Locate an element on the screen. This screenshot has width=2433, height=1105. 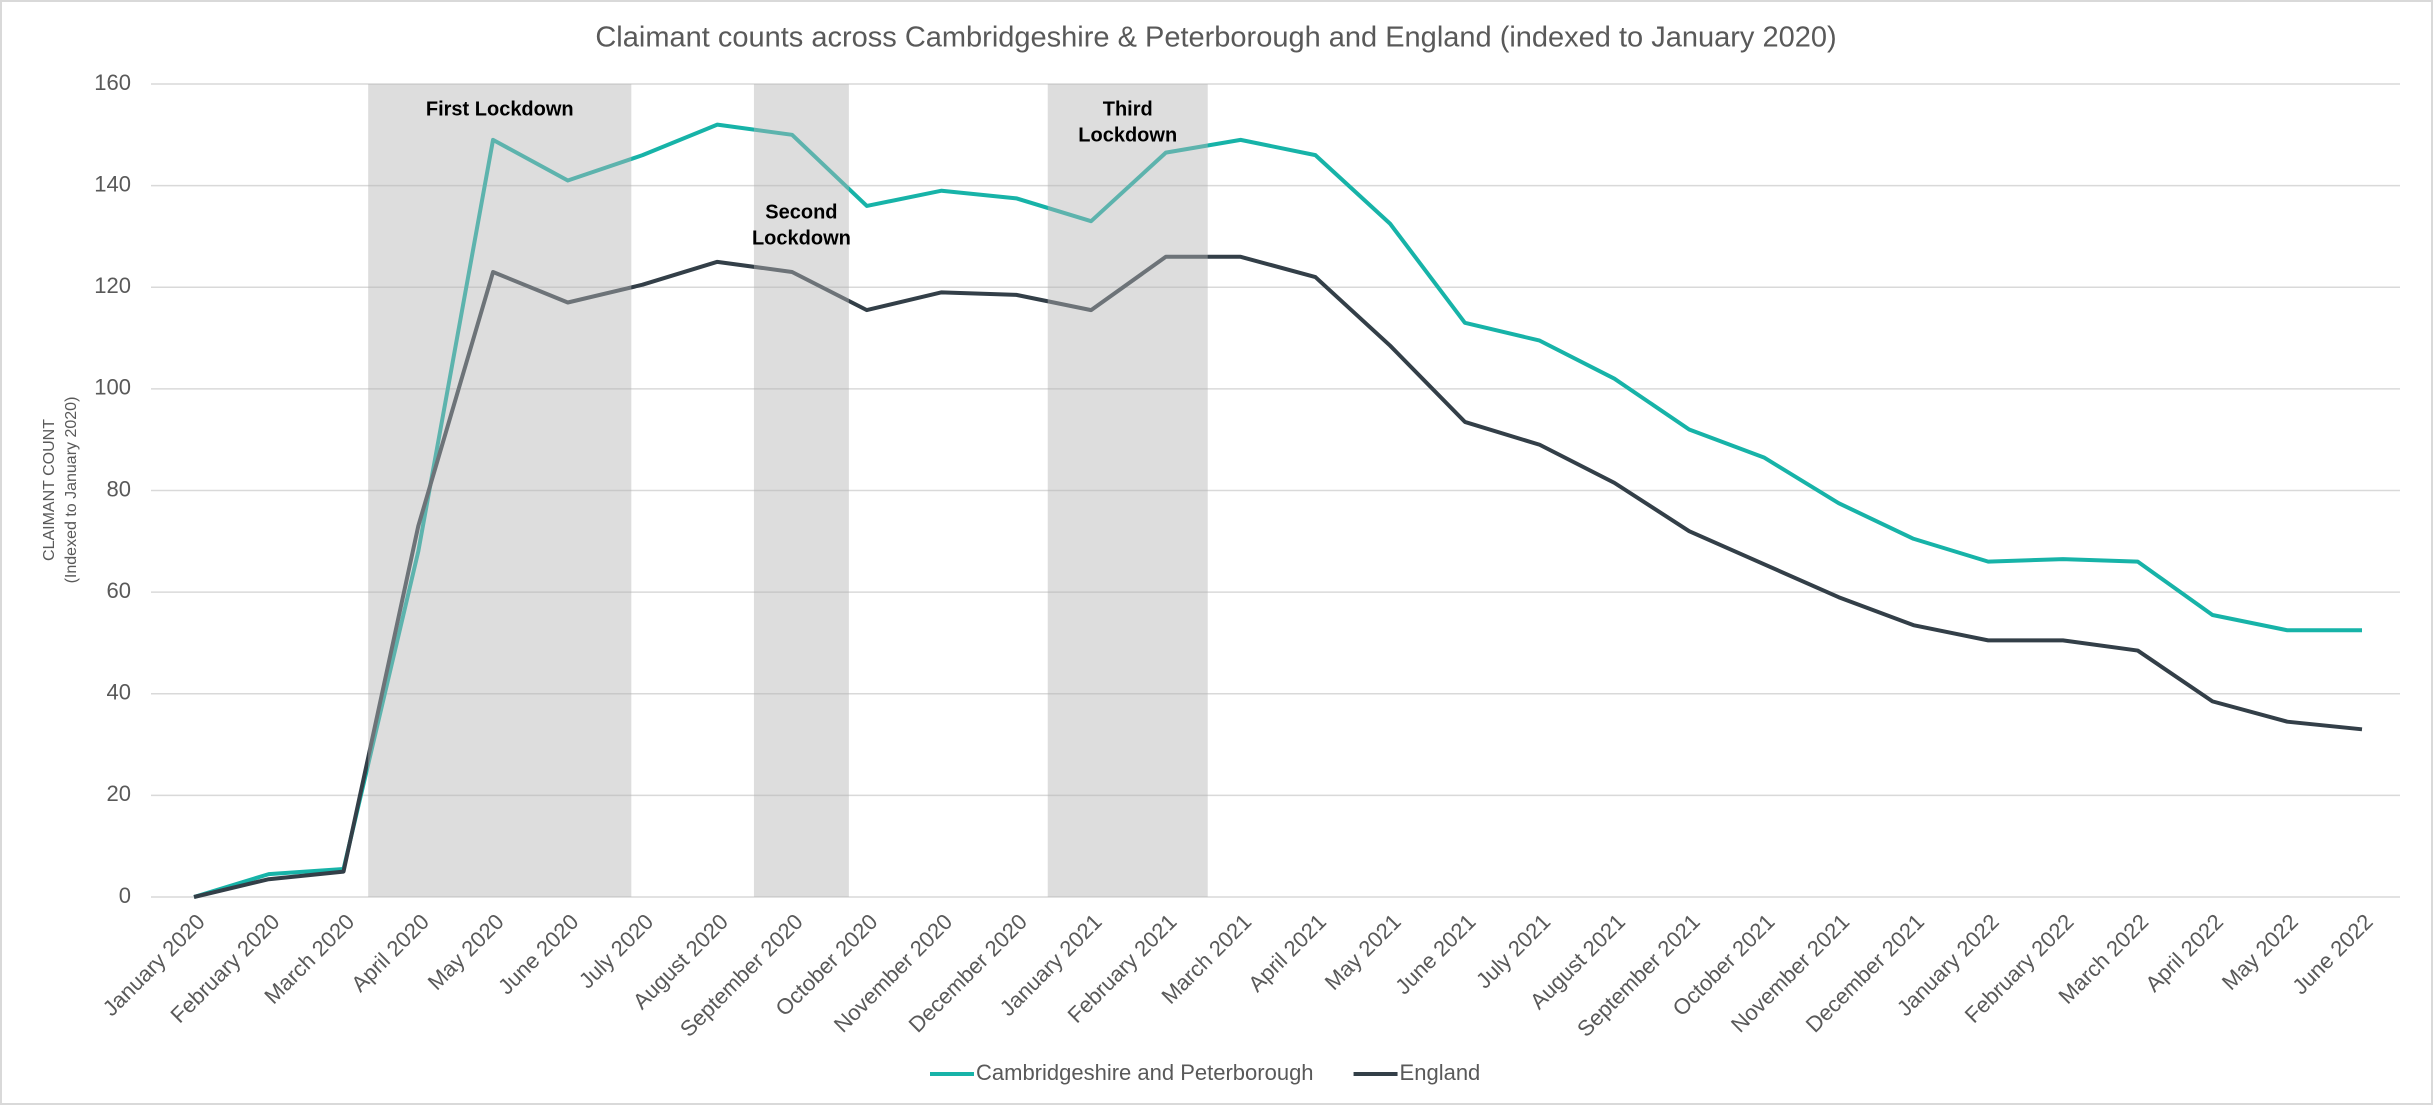
y-tick-label: 40 is located at coordinates (119, 692).